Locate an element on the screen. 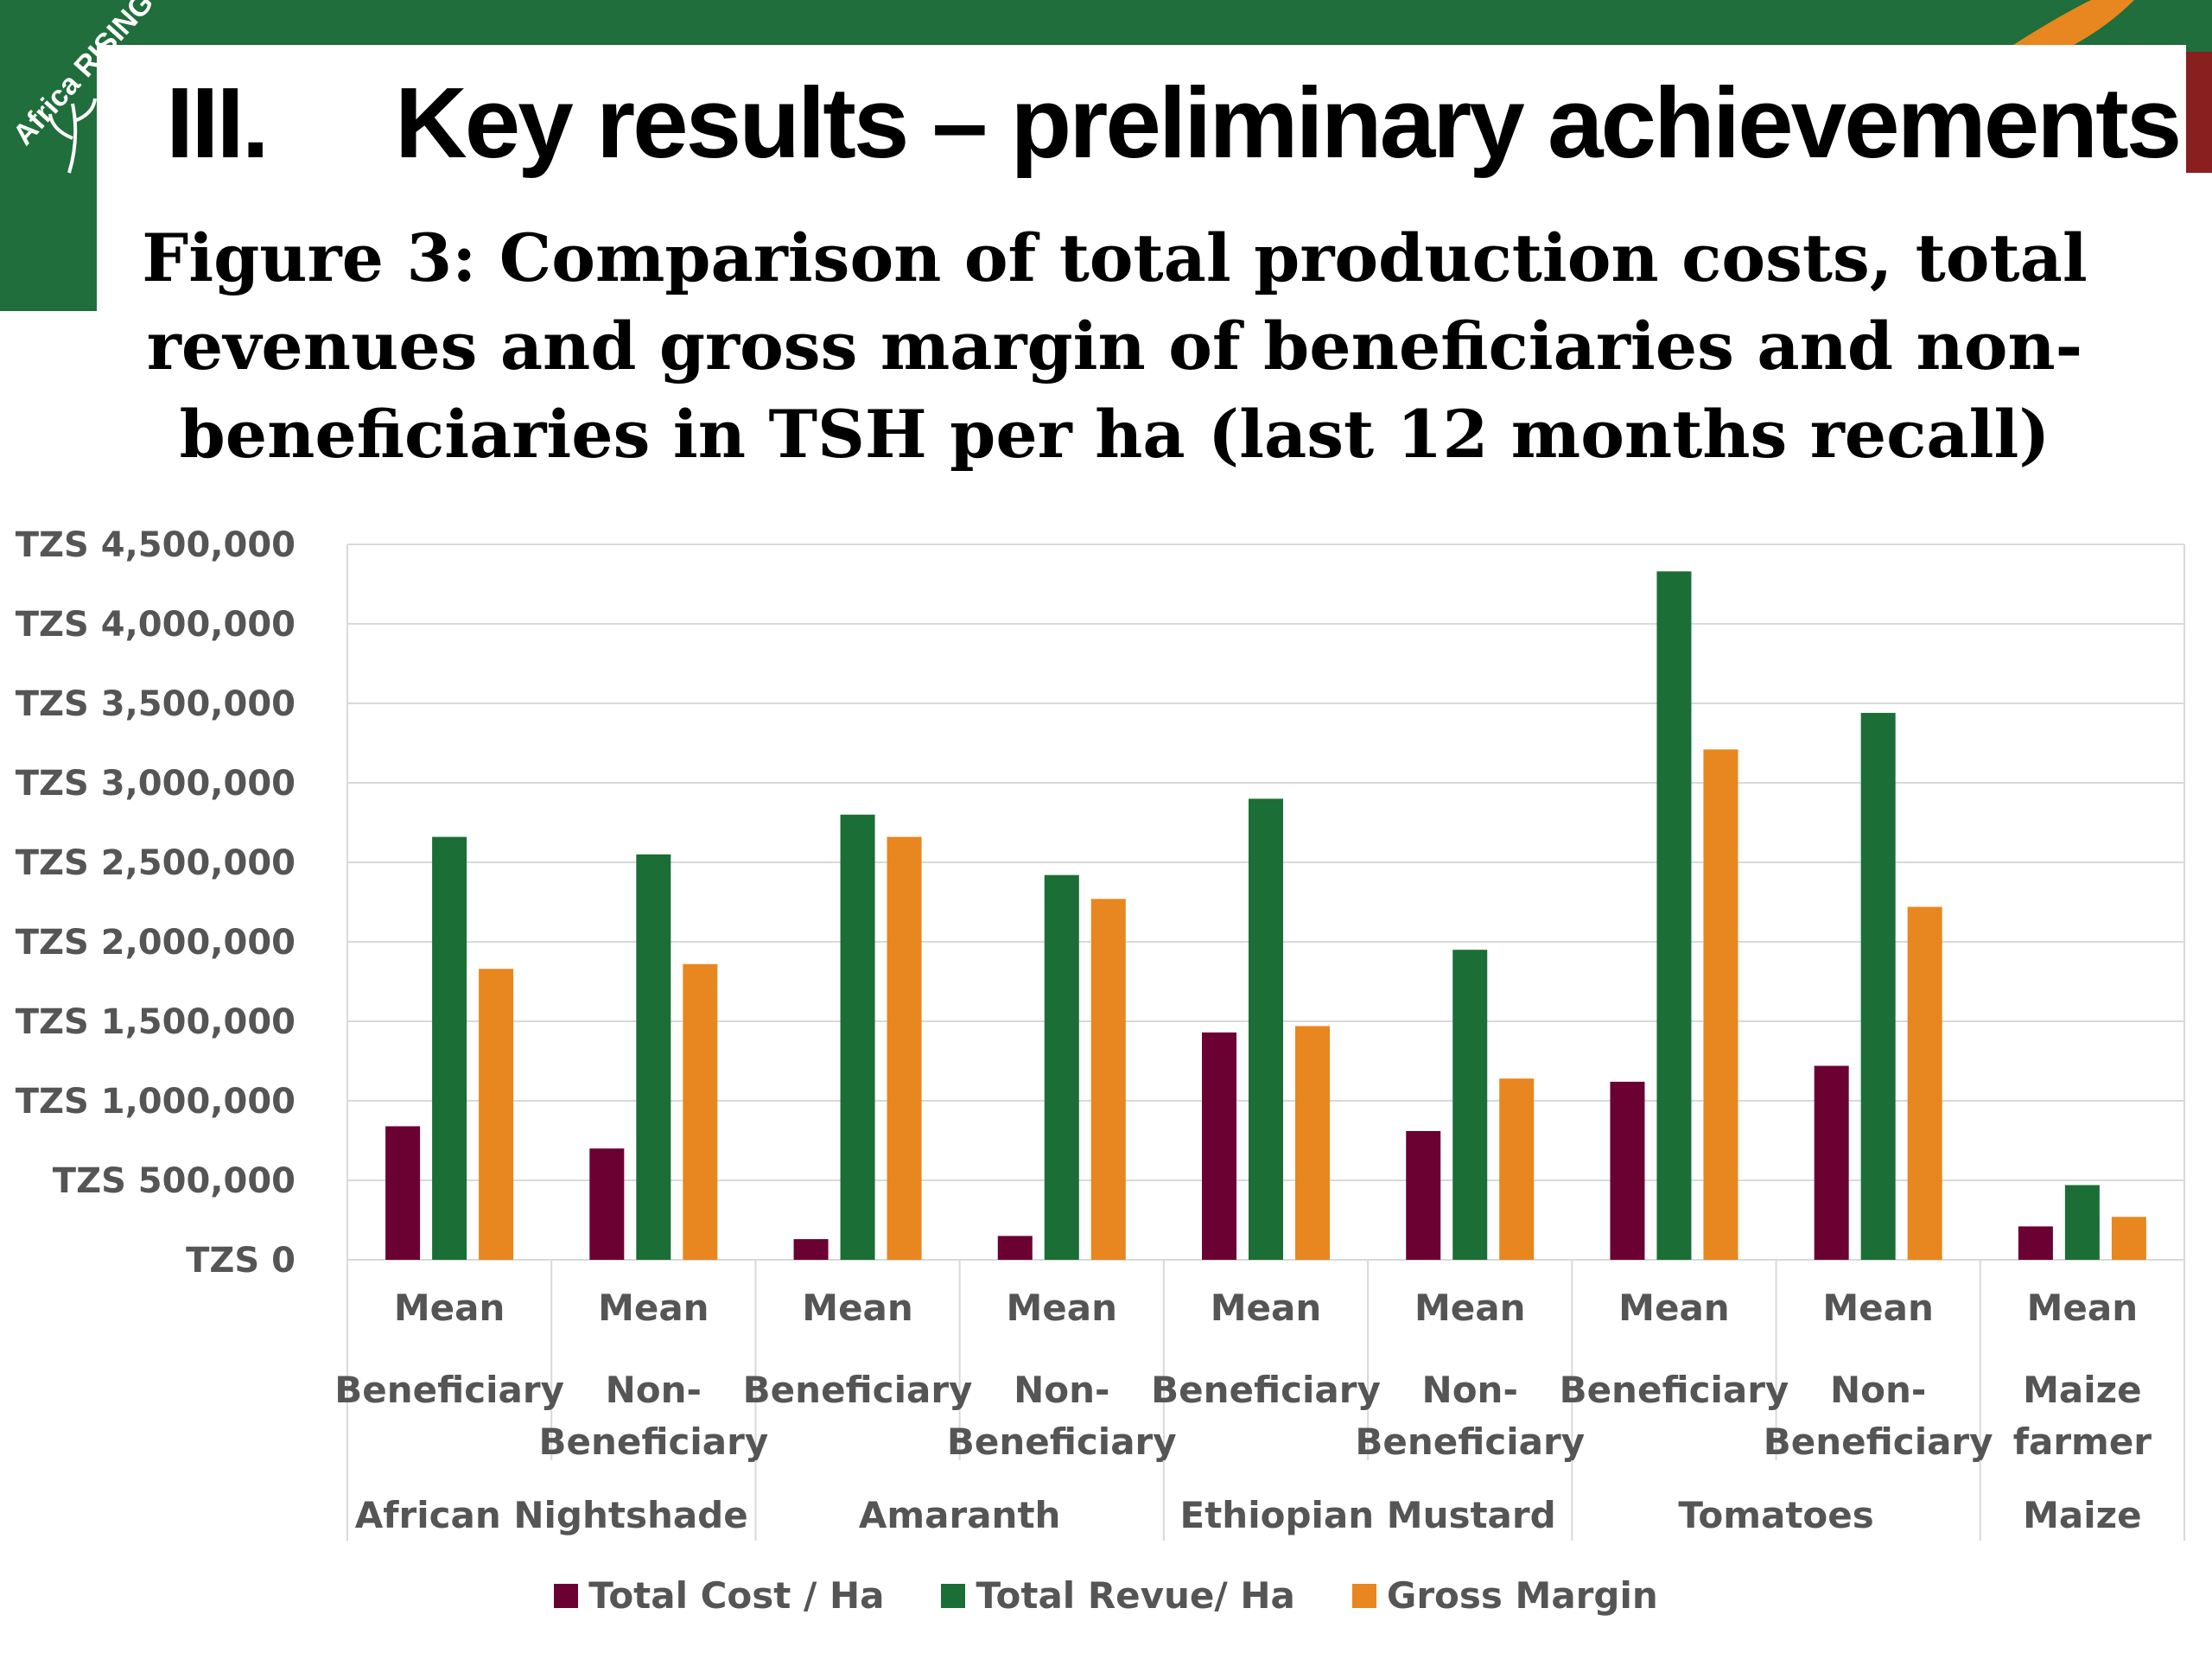 The image size is (2212, 1659). y-tick-label: TZS 500,000 is located at coordinates (174, 1181).